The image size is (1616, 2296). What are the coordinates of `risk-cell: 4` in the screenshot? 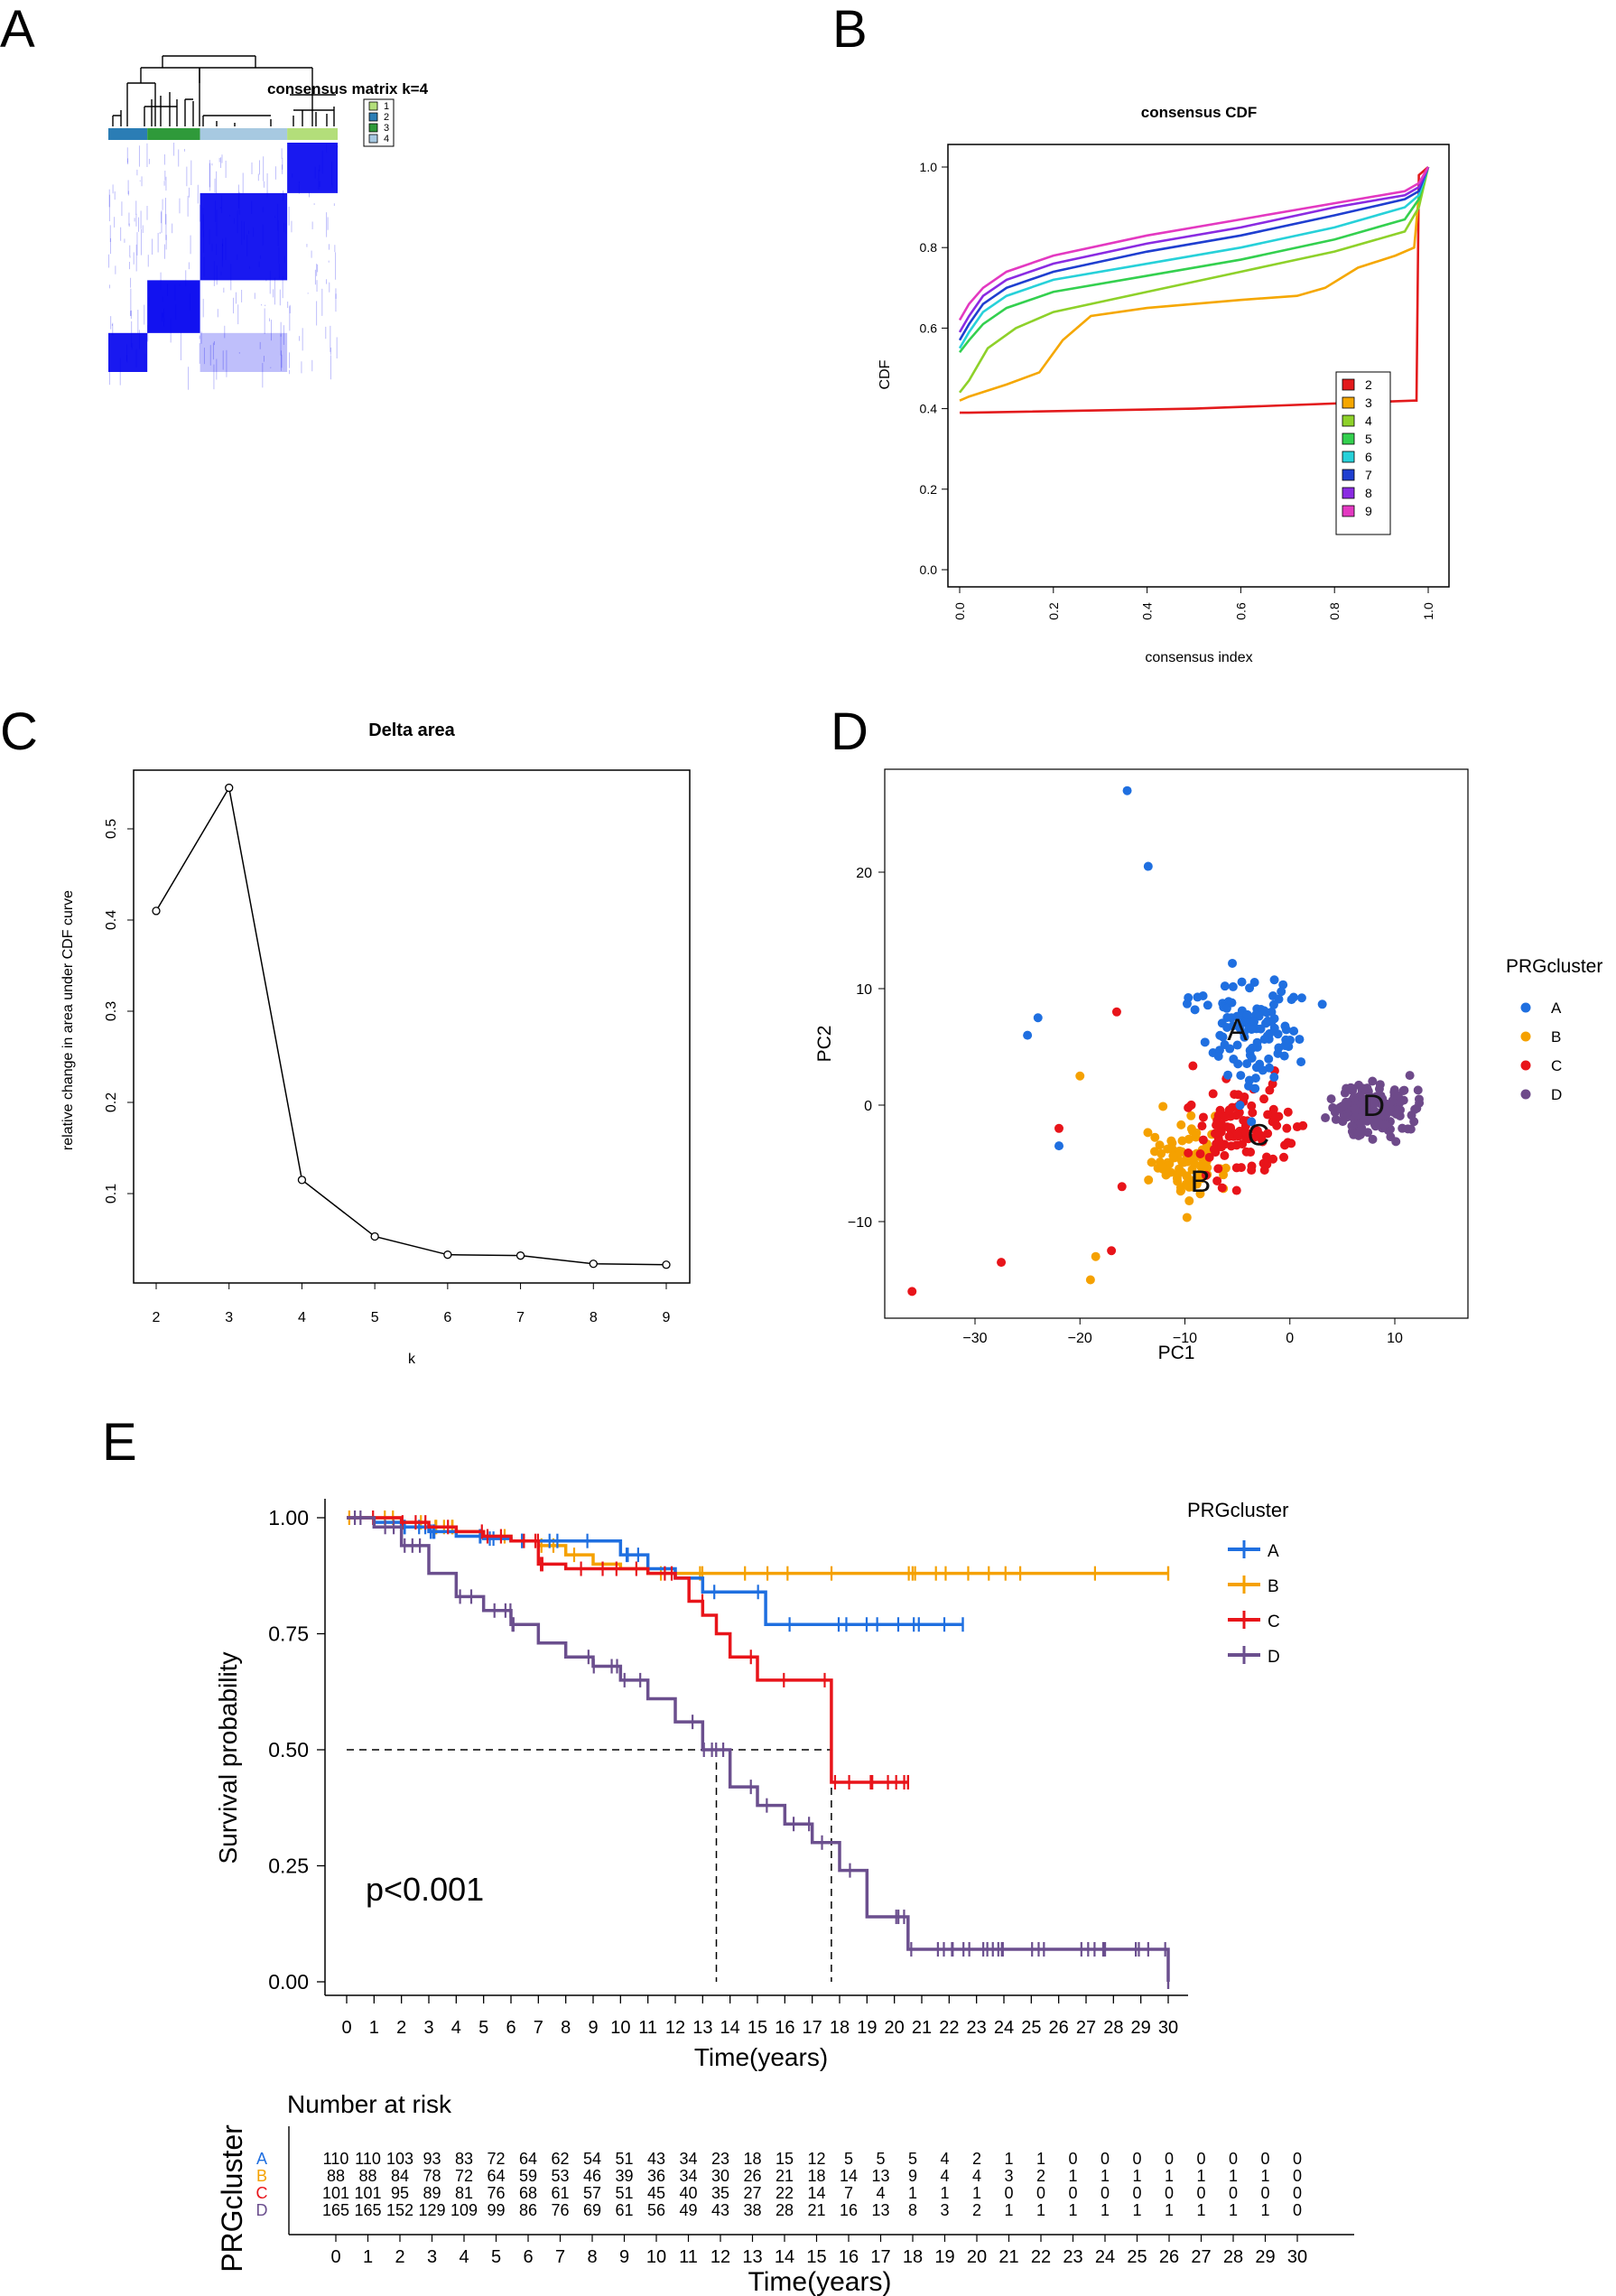 It's located at (944, 2159).